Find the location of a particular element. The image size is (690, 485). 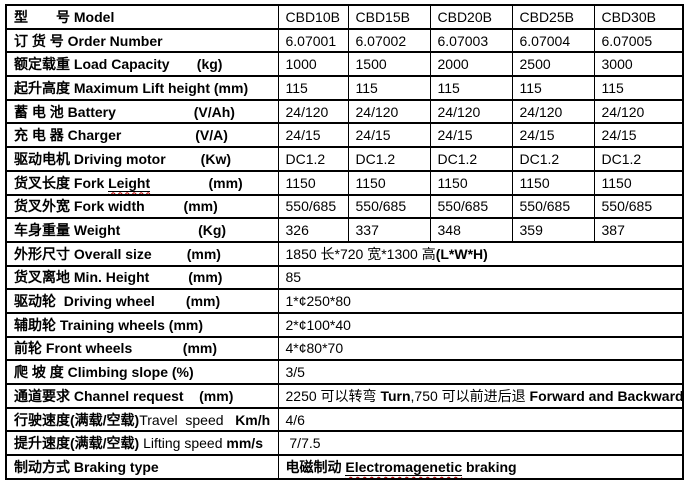

text-segment: 2500 is located at coordinates (535, 64).